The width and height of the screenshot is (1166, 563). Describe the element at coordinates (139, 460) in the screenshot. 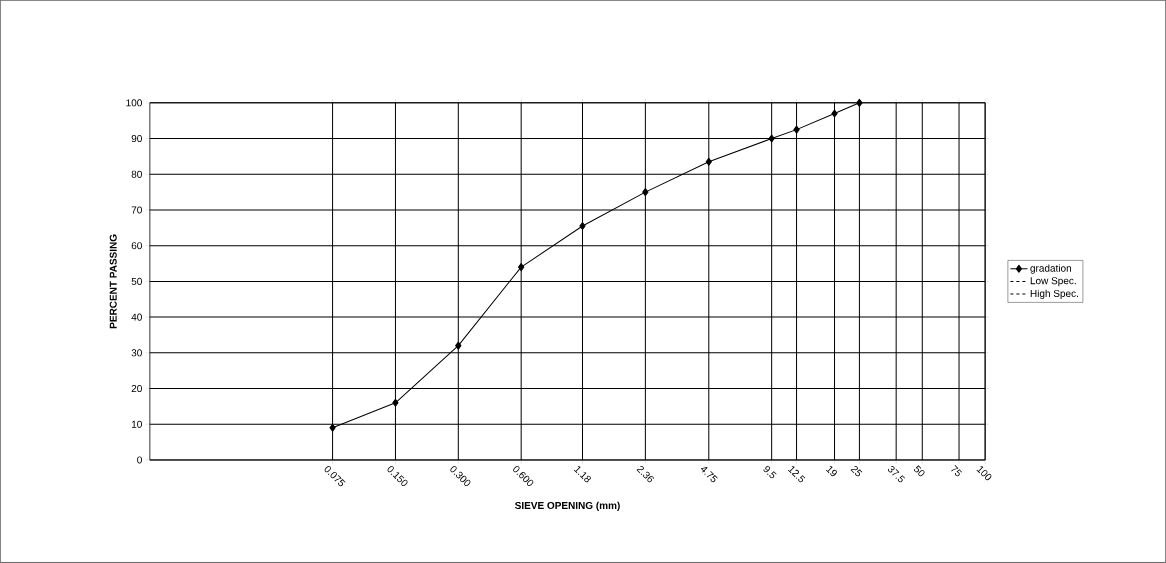

I see `y-tick-label: 0` at that location.